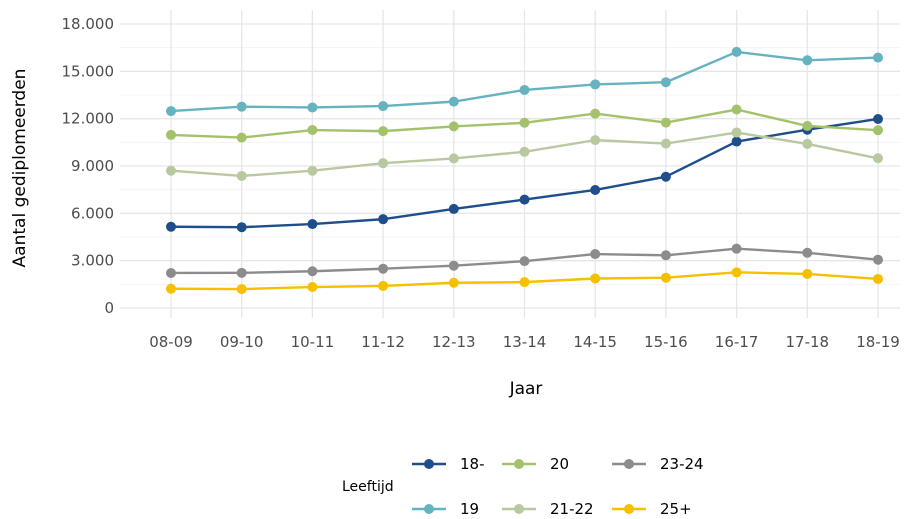 The image size is (918, 519). Describe the element at coordinates (88, 71) in the screenshot. I see `y-tick-label: 15.000` at that location.